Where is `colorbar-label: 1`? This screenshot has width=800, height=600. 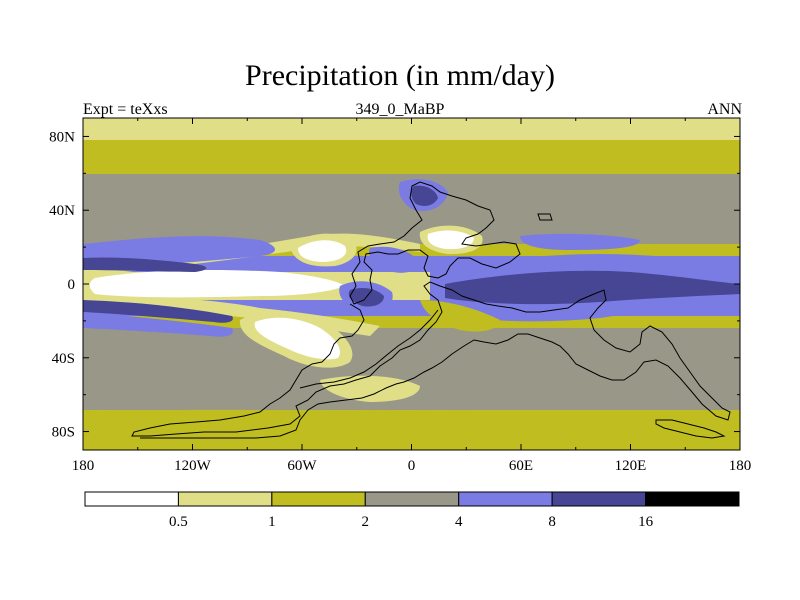 colorbar-label: 1 is located at coordinates (272, 522).